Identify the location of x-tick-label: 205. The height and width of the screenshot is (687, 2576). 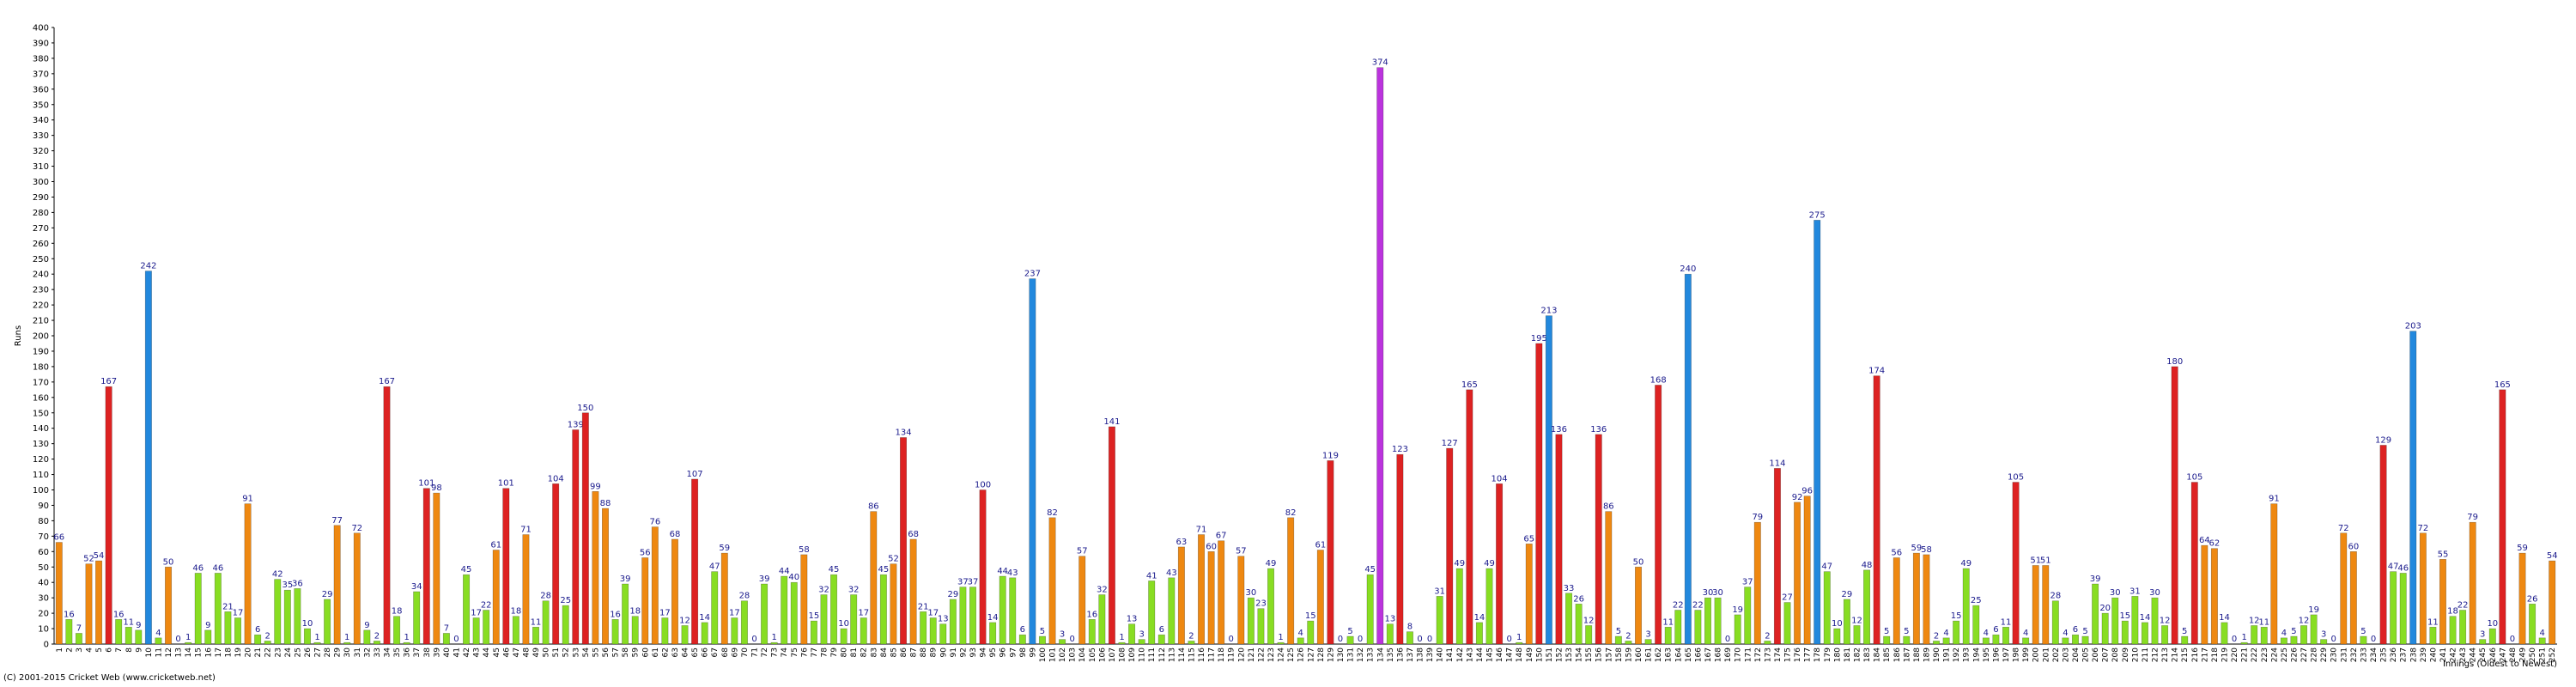
(2086, 654).